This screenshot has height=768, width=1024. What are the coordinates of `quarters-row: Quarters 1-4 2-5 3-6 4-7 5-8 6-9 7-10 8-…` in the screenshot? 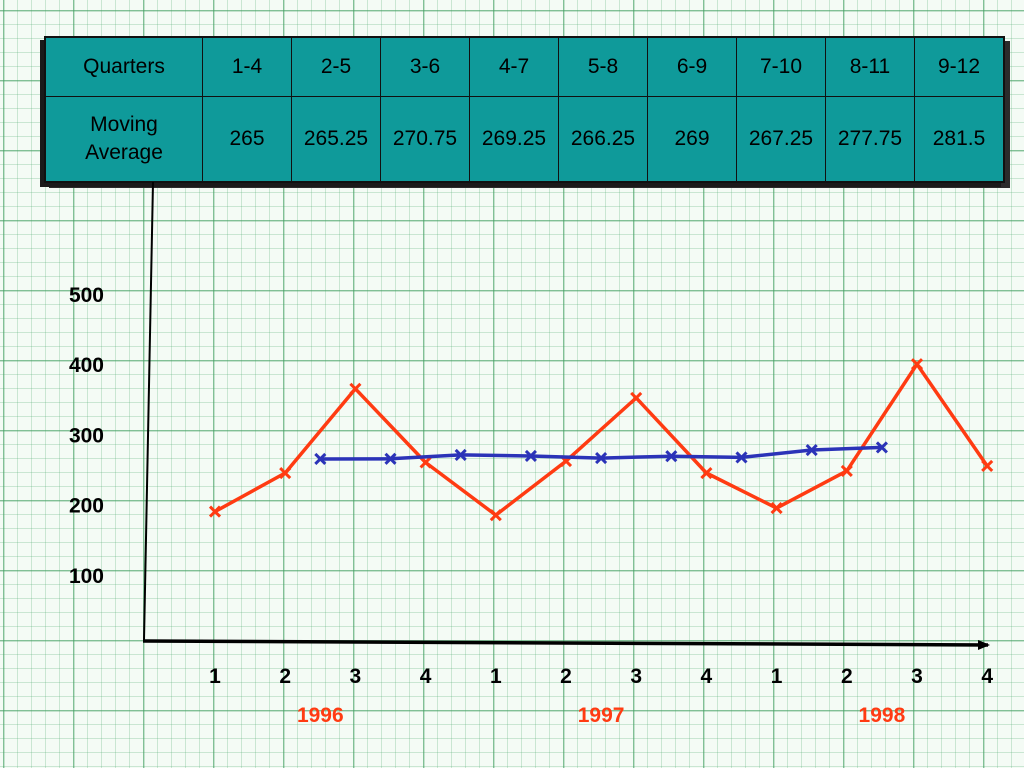 It's located at (524, 66).